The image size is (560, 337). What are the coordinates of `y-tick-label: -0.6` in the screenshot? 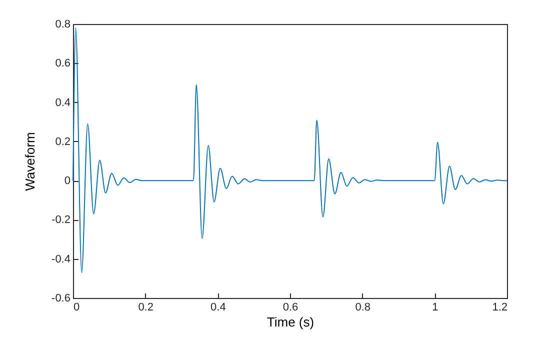 It's located at (61, 298).